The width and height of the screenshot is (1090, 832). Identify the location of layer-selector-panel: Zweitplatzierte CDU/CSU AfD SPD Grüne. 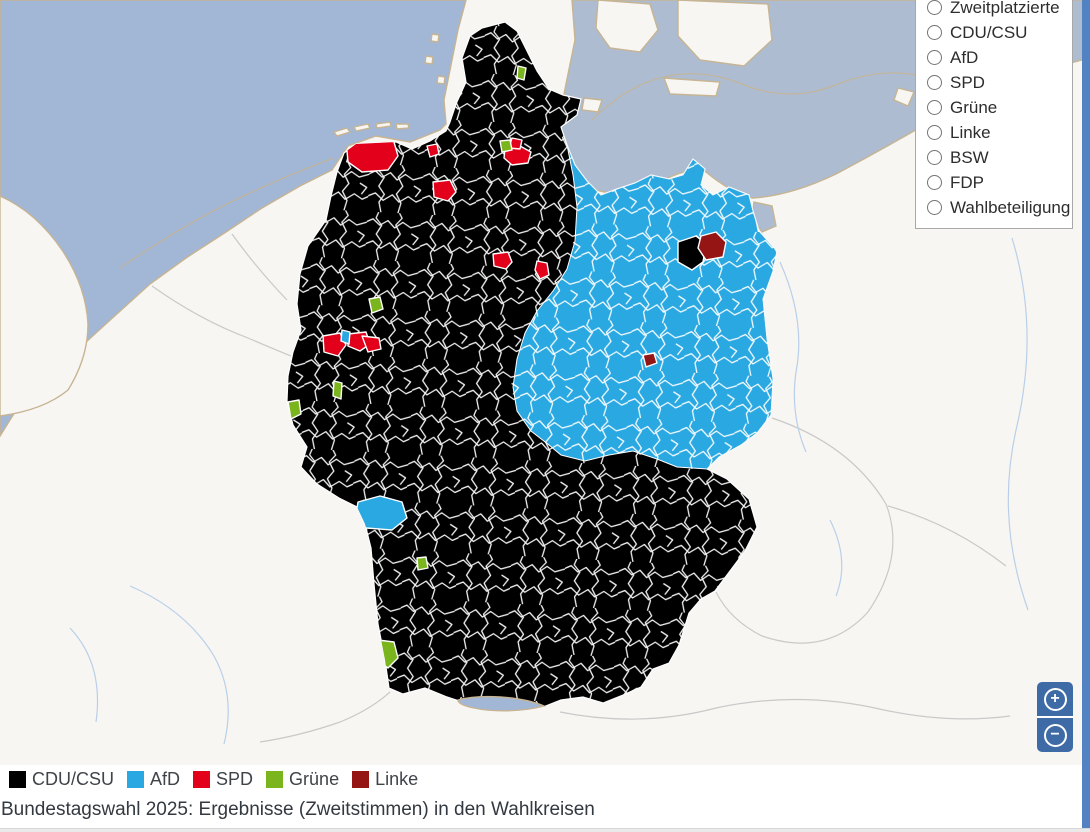
(994, 114).